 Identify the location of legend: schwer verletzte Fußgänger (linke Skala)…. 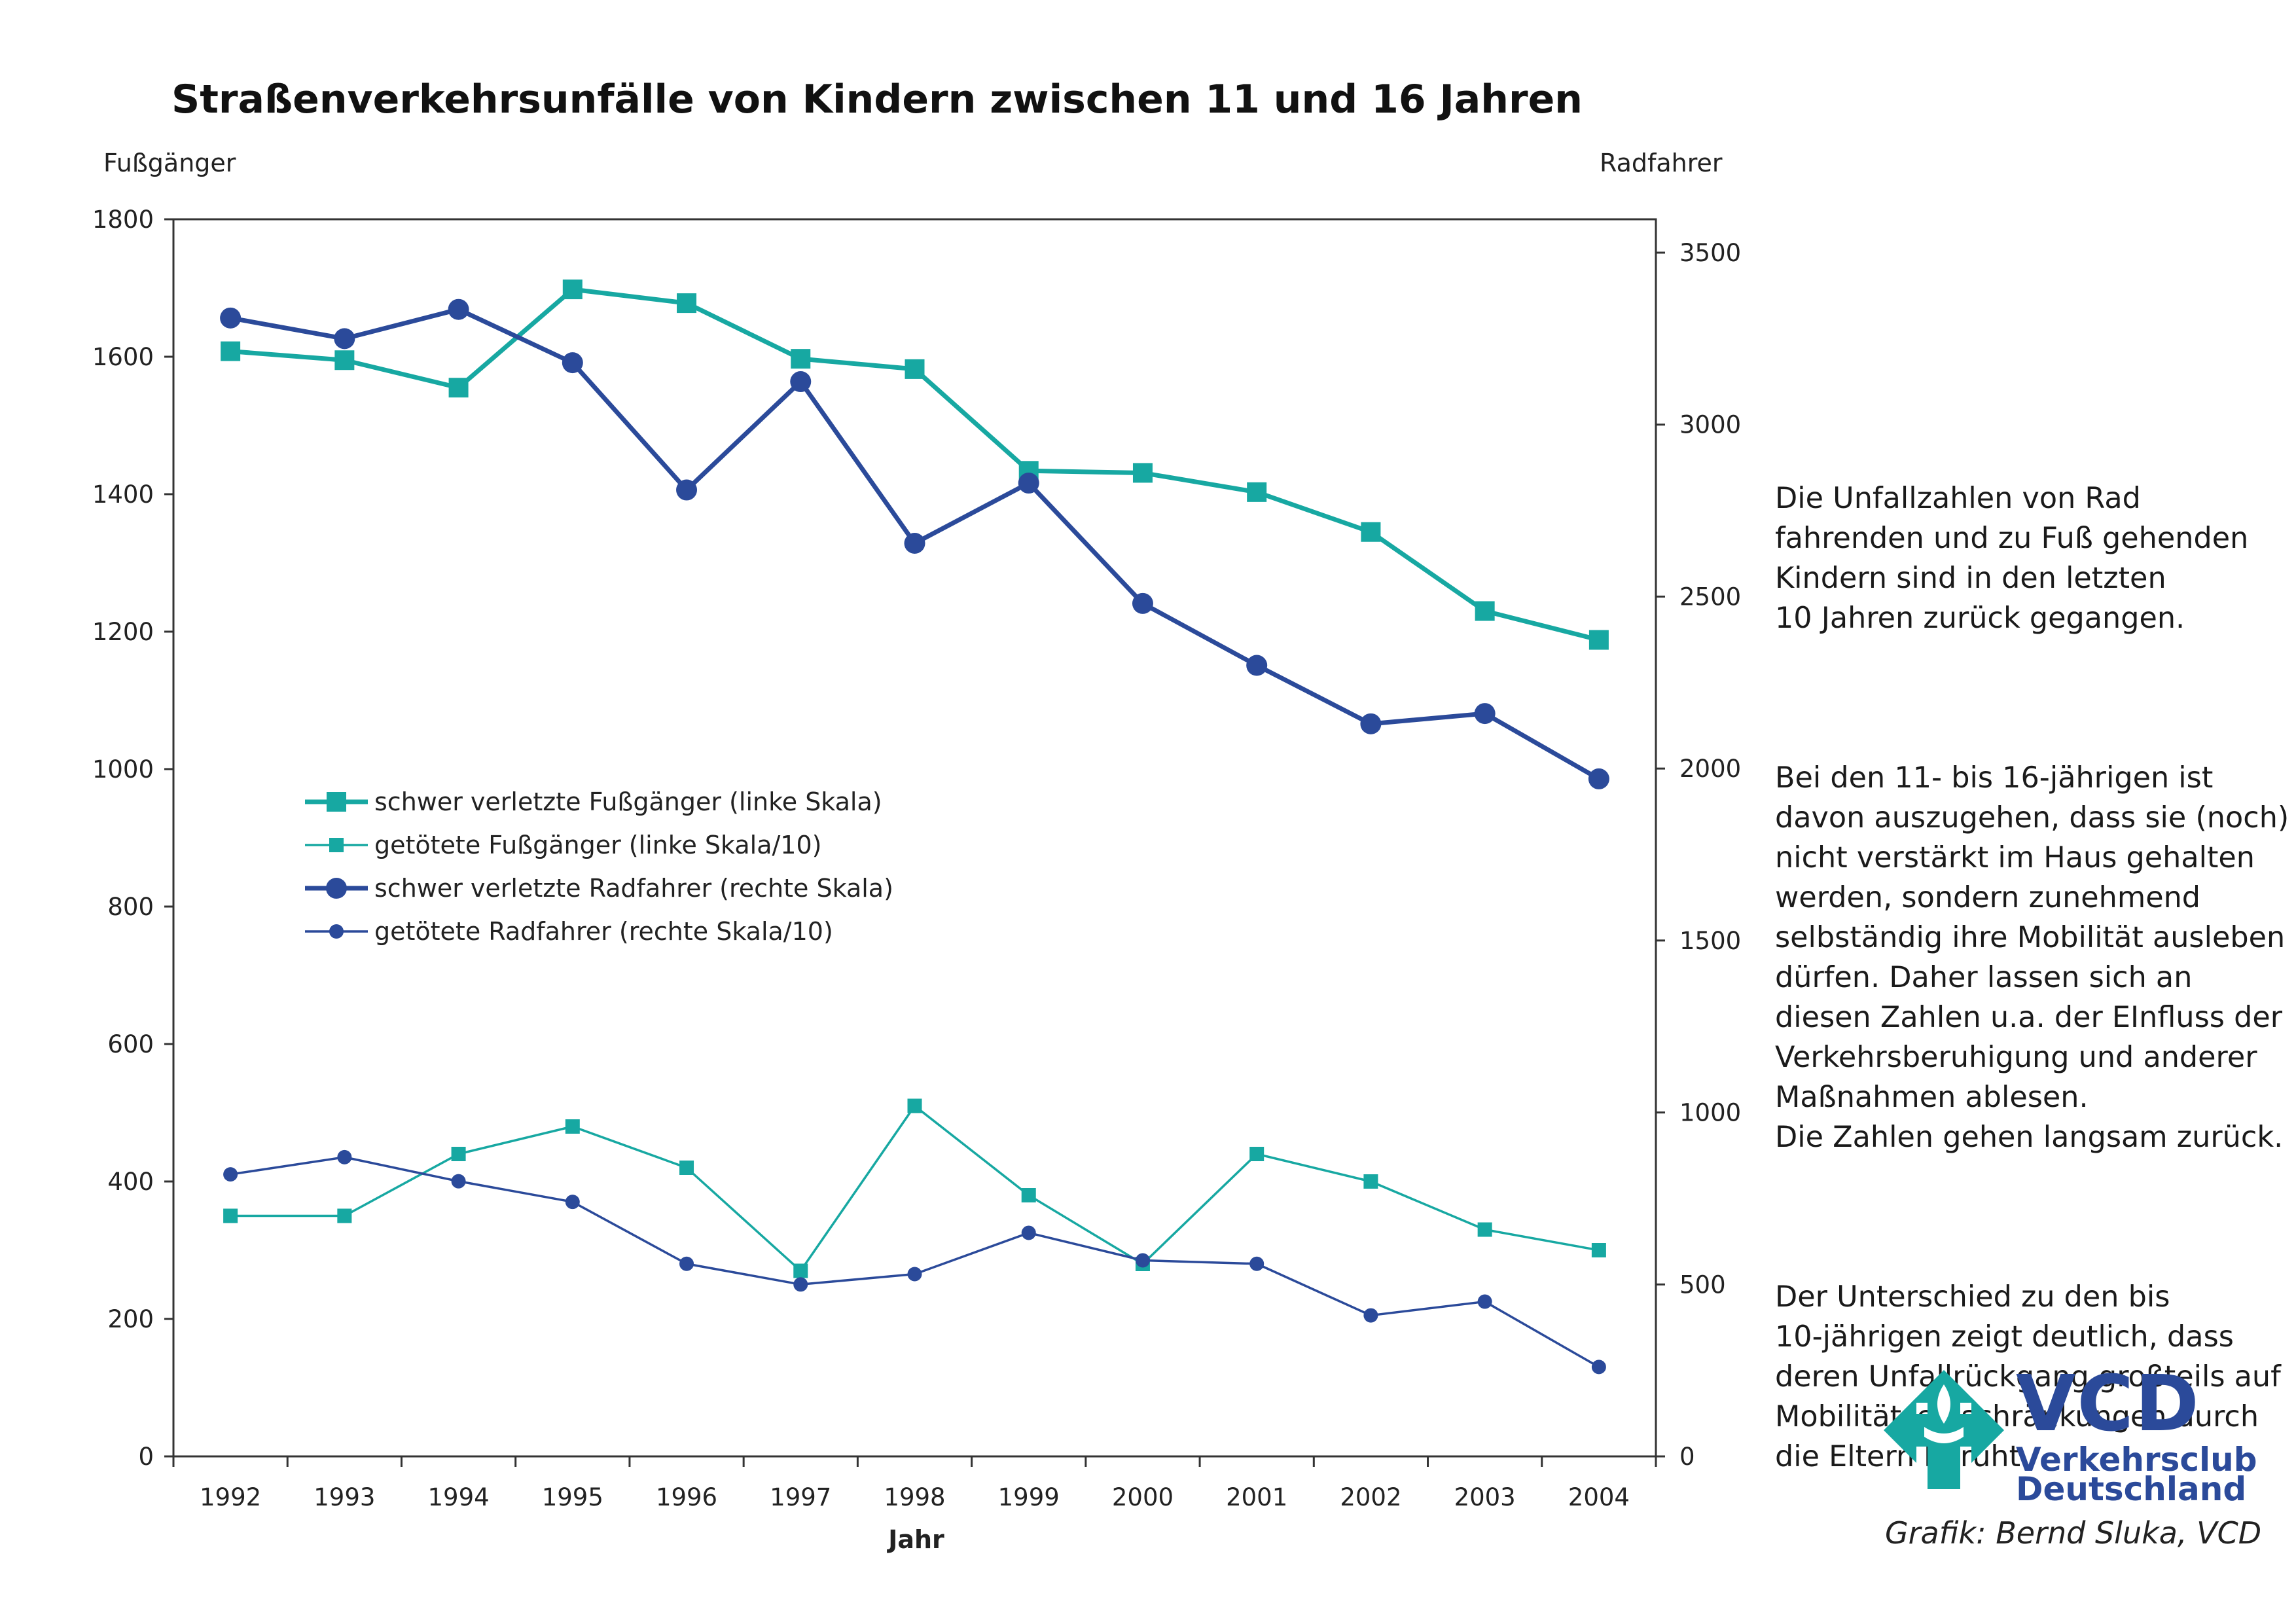
(599, 866).